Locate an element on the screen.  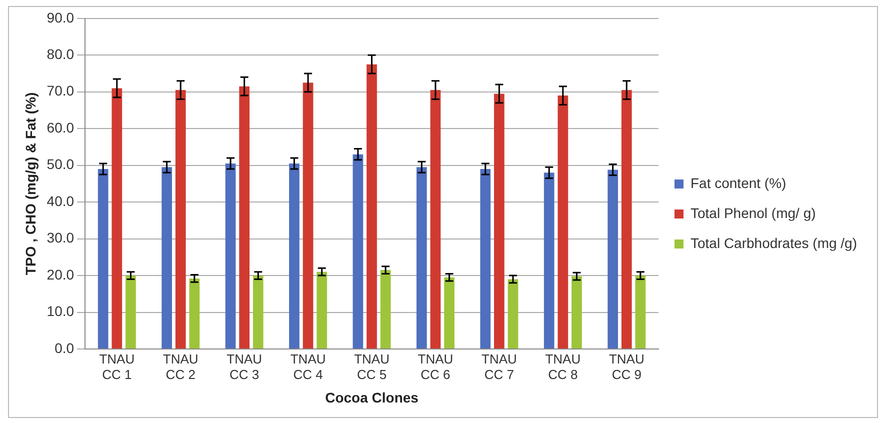
y-tick-label: 10.0 is located at coordinates (60, 311).